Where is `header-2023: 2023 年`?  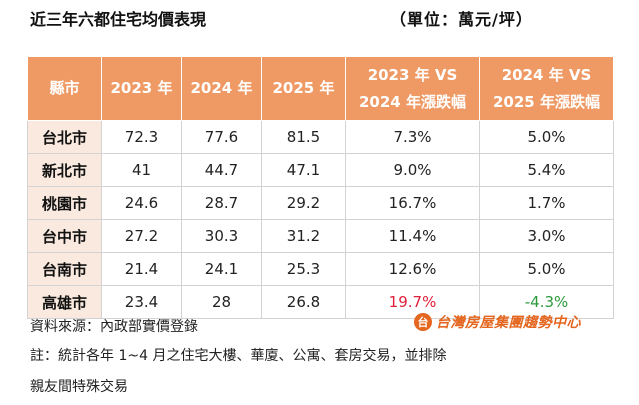 header-2023: 2023 年 is located at coordinates (141, 88).